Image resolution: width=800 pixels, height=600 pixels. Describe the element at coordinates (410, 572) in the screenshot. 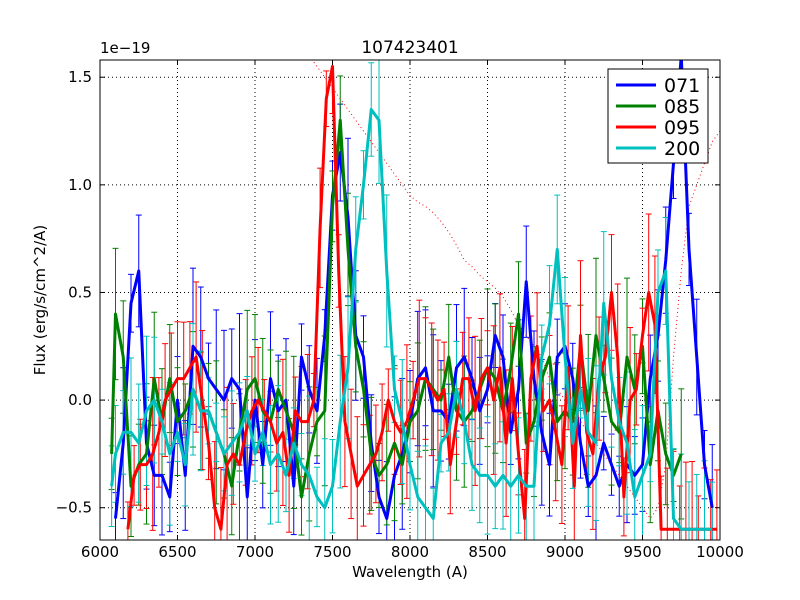

I see `x-axis-label: Wavelength (A)` at that location.